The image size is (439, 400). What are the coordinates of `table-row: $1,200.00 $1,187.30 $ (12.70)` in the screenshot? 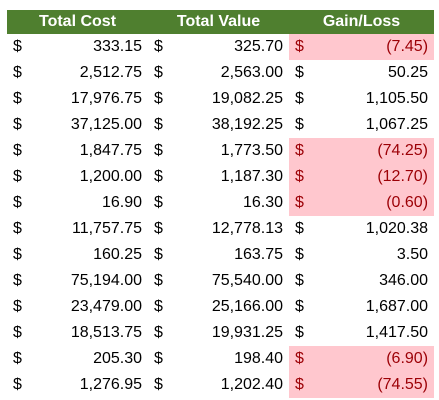 It's located at (221, 177).